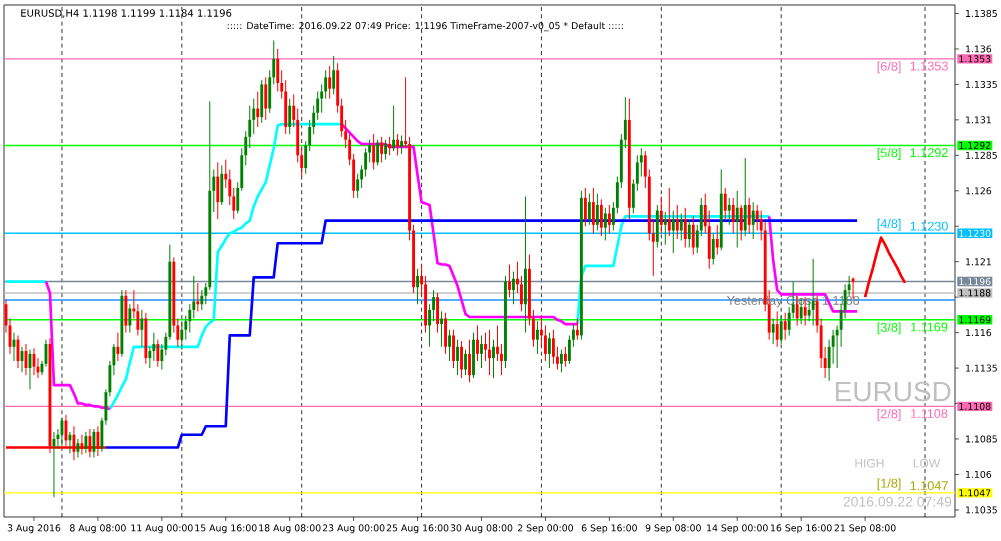 Image resolution: width=1001 pixels, height=541 pixels. What do you see at coordinates (981, 439) in the screenshot?
I see `y-tick-label: 1.1085` at bounding box center [981, 439].